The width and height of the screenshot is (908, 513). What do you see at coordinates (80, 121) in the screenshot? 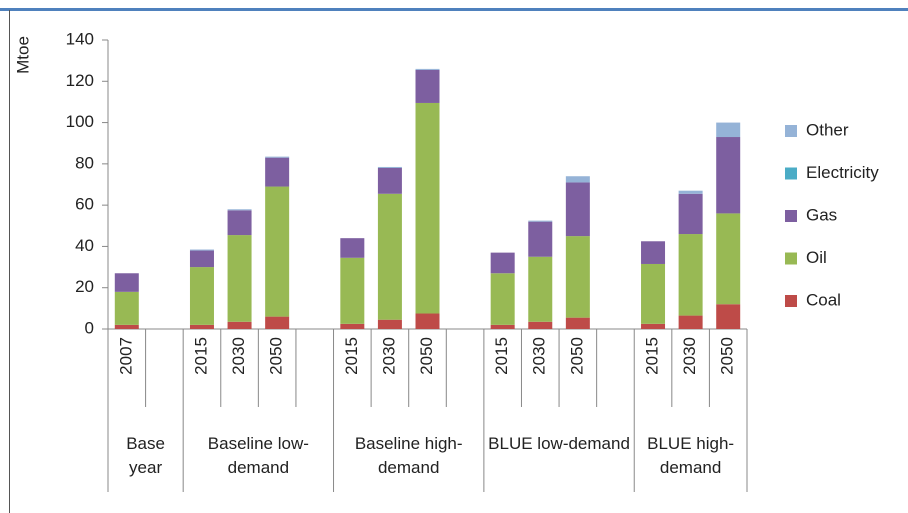
I see `y-tick-label: 100` at bounding box center [80, 121].